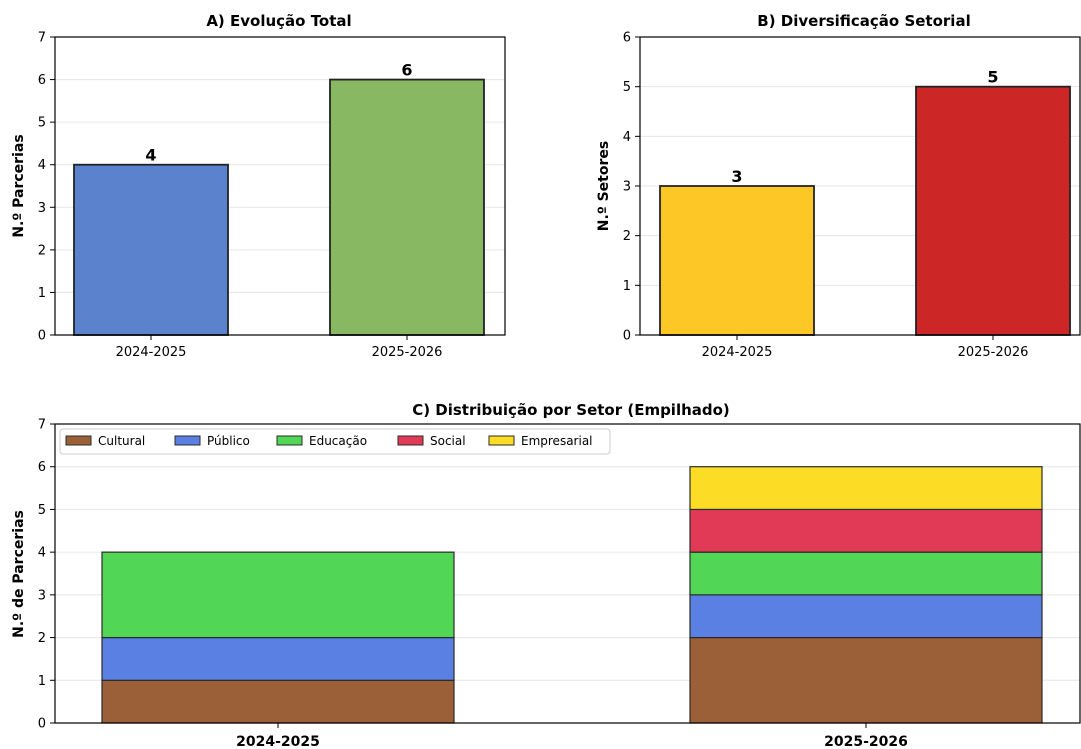 This screenshot has width=1081, height=749. Describe the element at coordinates (19, 574) in the screenshot. I see `chart-c-ylabel: N.º de Parcerias` at that location.